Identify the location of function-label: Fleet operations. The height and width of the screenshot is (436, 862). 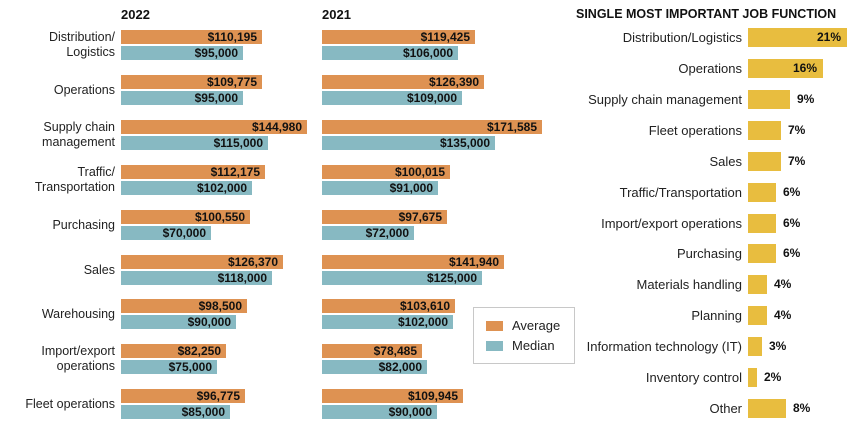
(695, 130).